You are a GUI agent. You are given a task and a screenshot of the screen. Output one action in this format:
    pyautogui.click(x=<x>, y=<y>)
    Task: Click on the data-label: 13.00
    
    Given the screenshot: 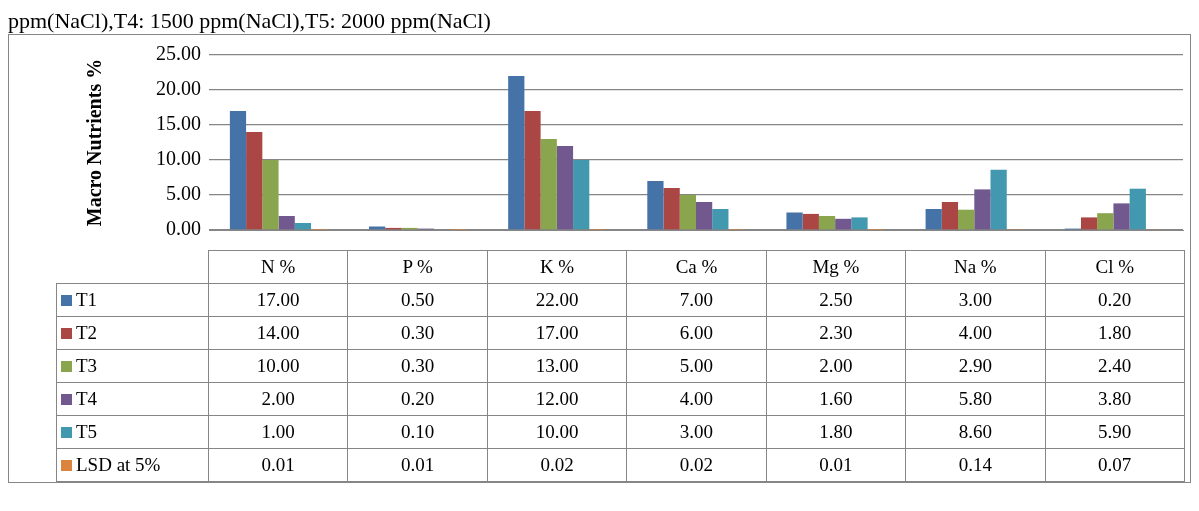 What is the action you would take?
    pyautogui.click(x=557, y=366)
    